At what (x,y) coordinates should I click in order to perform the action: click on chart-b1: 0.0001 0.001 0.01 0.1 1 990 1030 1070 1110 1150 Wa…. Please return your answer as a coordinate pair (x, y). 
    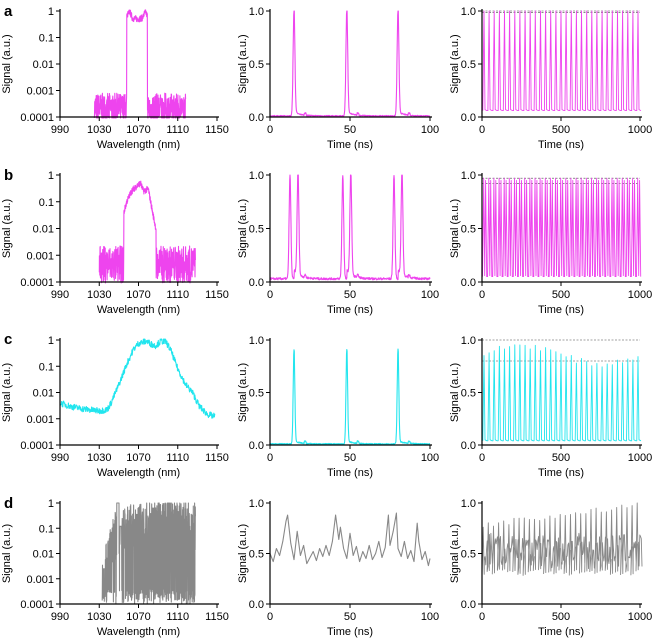
    Looking at the image, I should click on (115, 243).